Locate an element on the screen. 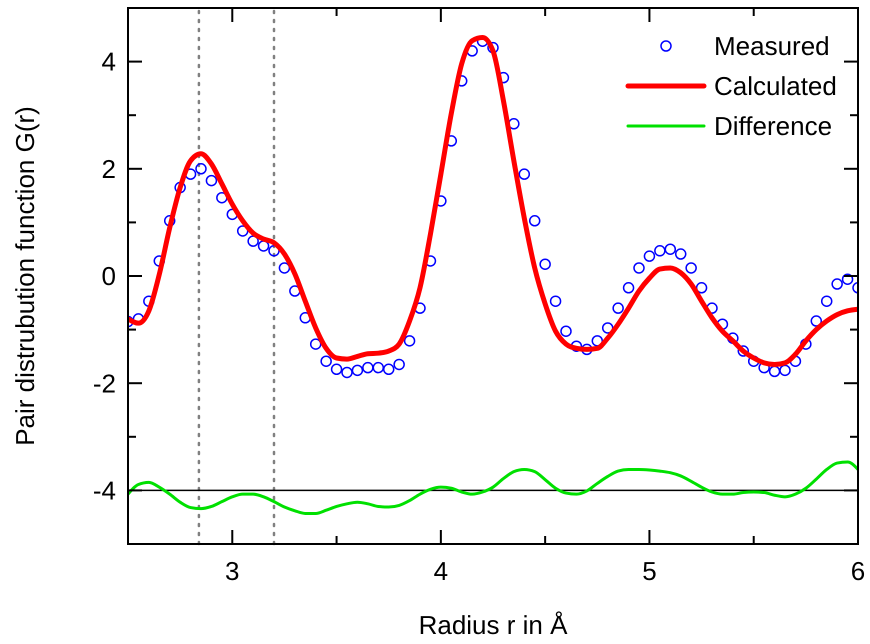 The height and width of the screenshot is (644, 870). x-tick-label: 4 is located at coordinates (441, 571).